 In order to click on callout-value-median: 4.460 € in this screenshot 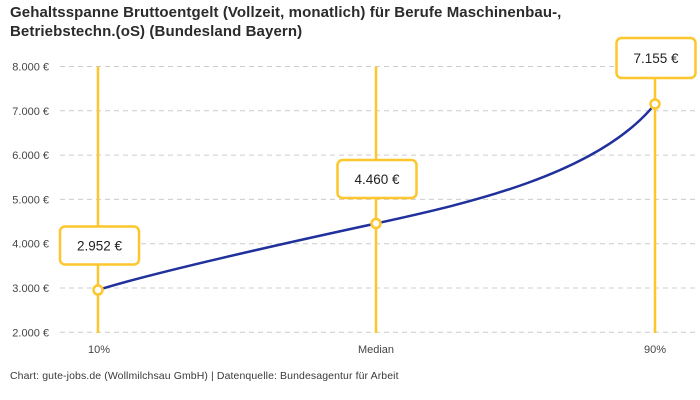, I will do `click(377, 179)`.